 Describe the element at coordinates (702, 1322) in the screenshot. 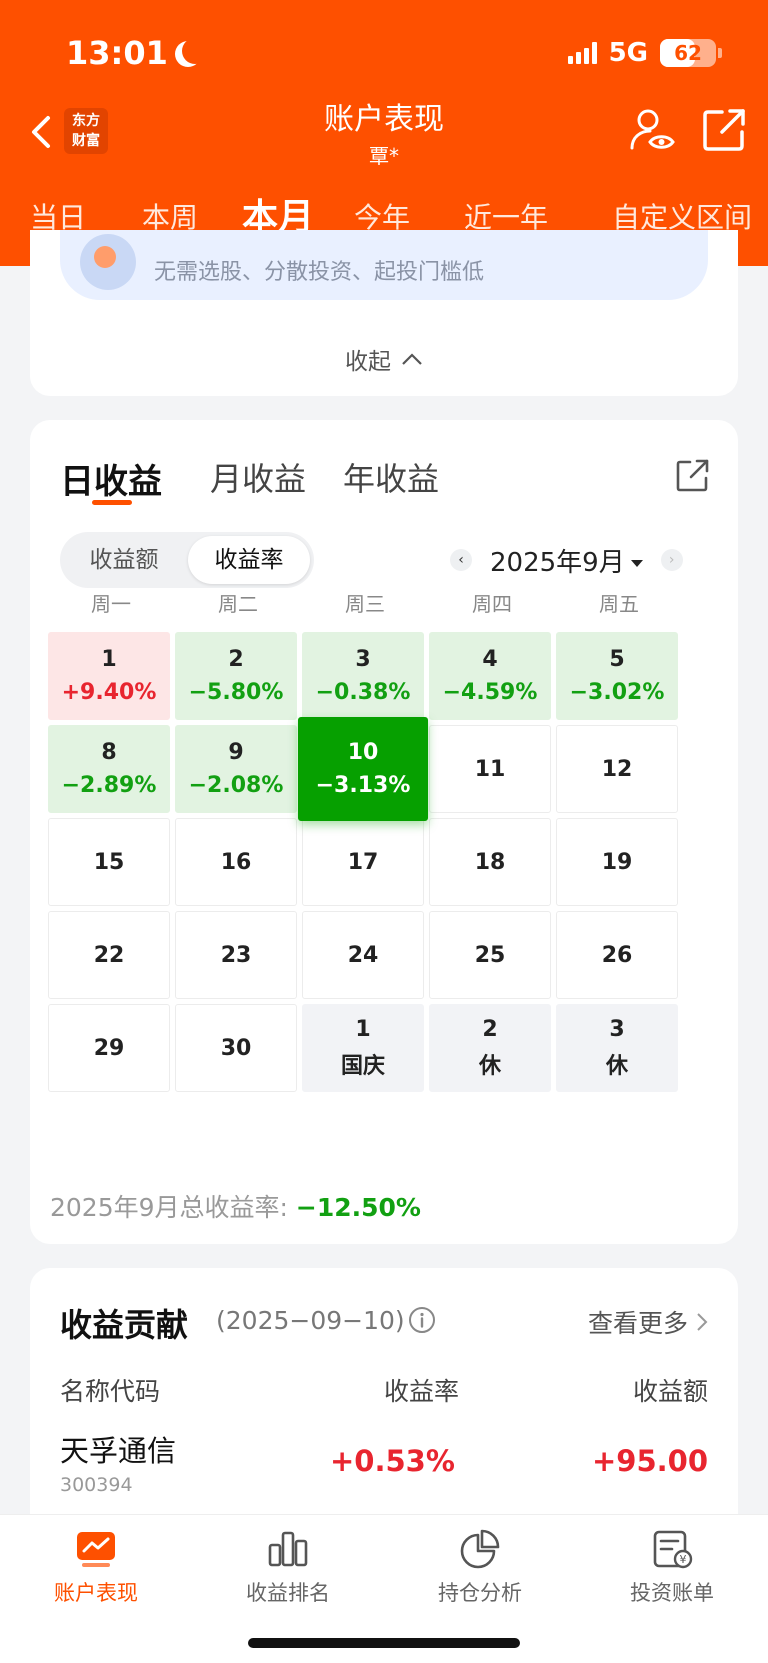

I see `chevron-right-icon` at that location.